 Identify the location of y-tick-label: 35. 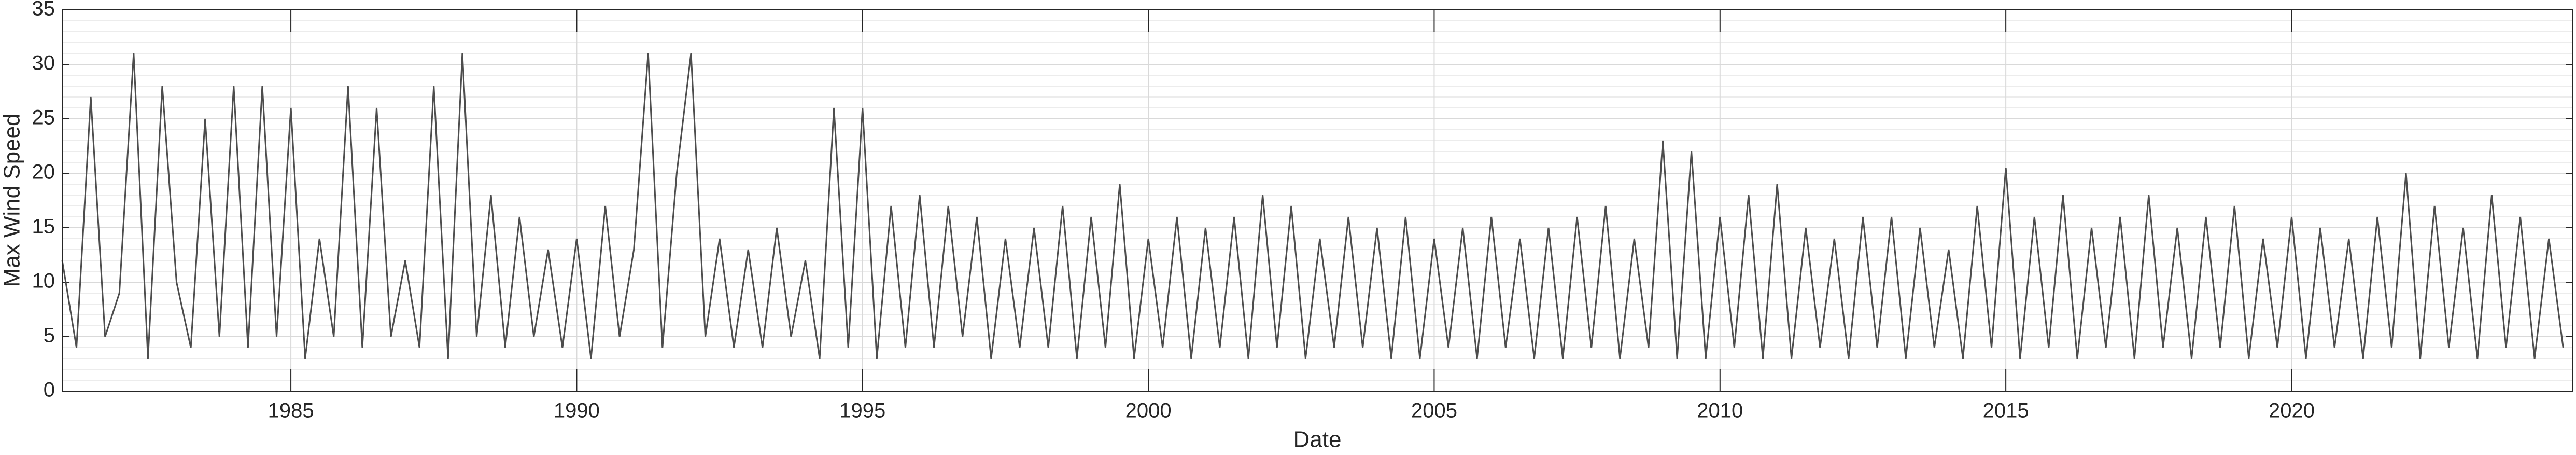
(43, 10).